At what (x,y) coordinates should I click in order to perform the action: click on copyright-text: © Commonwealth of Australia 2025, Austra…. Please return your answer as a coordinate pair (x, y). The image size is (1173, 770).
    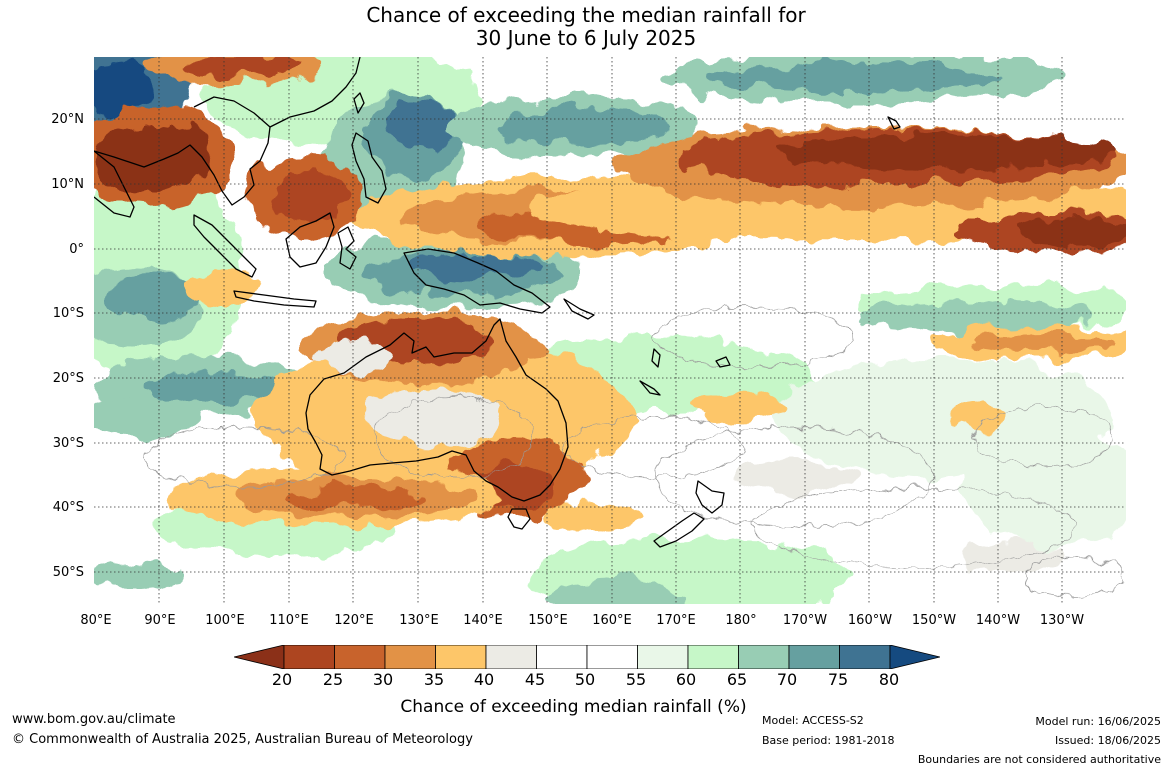
    Looking at the image, I should click on (242, 739).